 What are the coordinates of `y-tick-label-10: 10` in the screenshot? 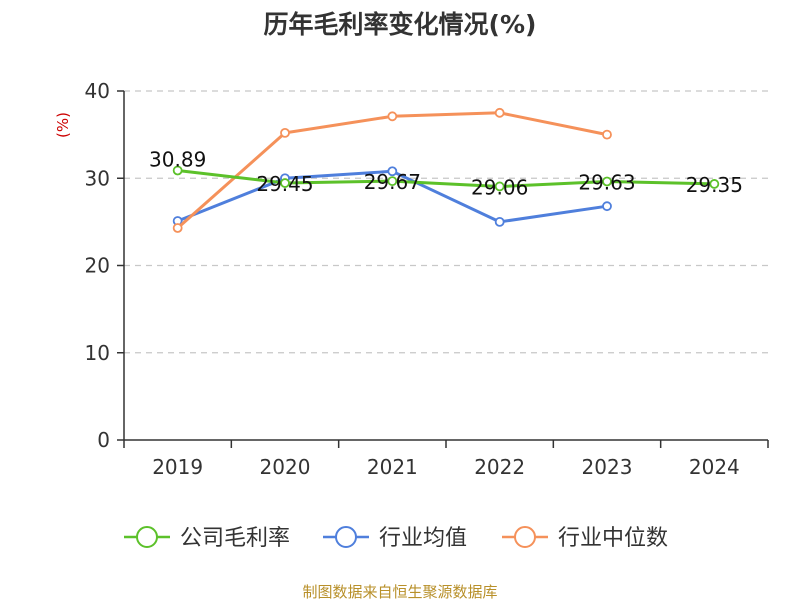 It's located at (97, 353).